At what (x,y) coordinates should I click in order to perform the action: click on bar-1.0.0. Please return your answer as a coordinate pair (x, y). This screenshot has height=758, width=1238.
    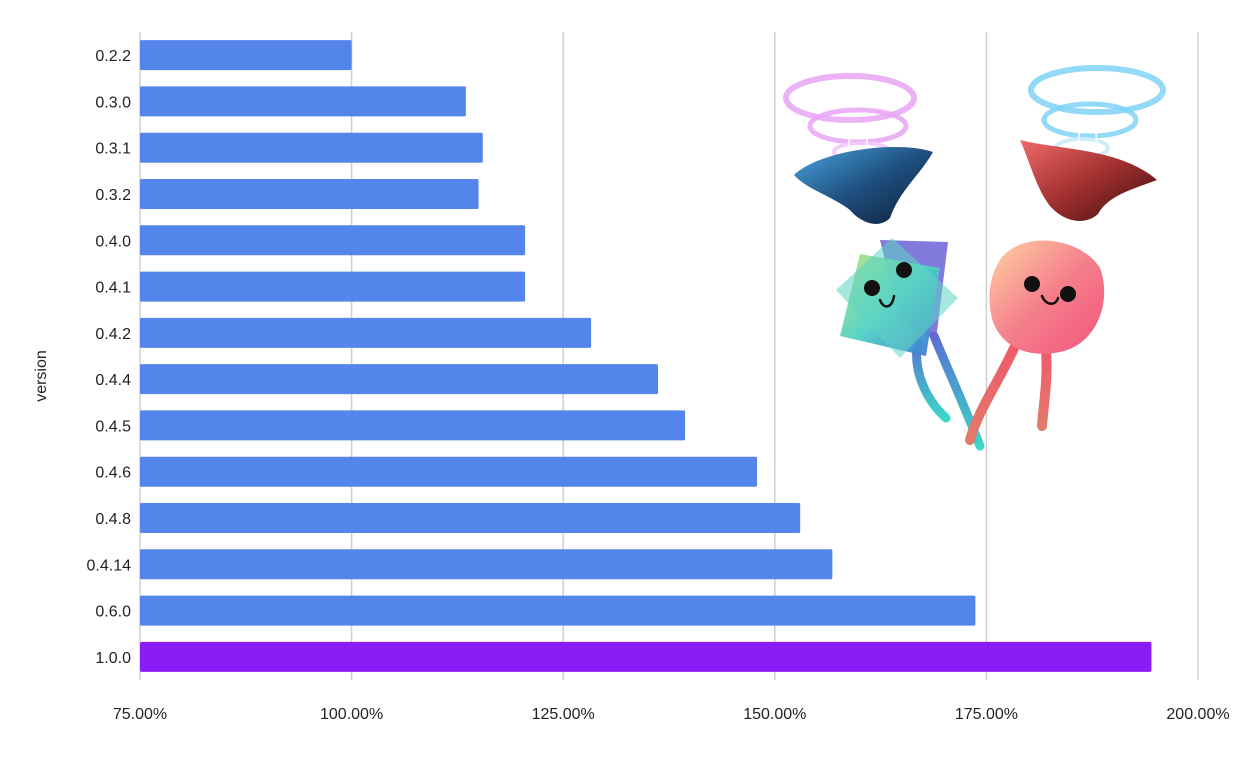
    Looking at the image, I should click on (646, 656).